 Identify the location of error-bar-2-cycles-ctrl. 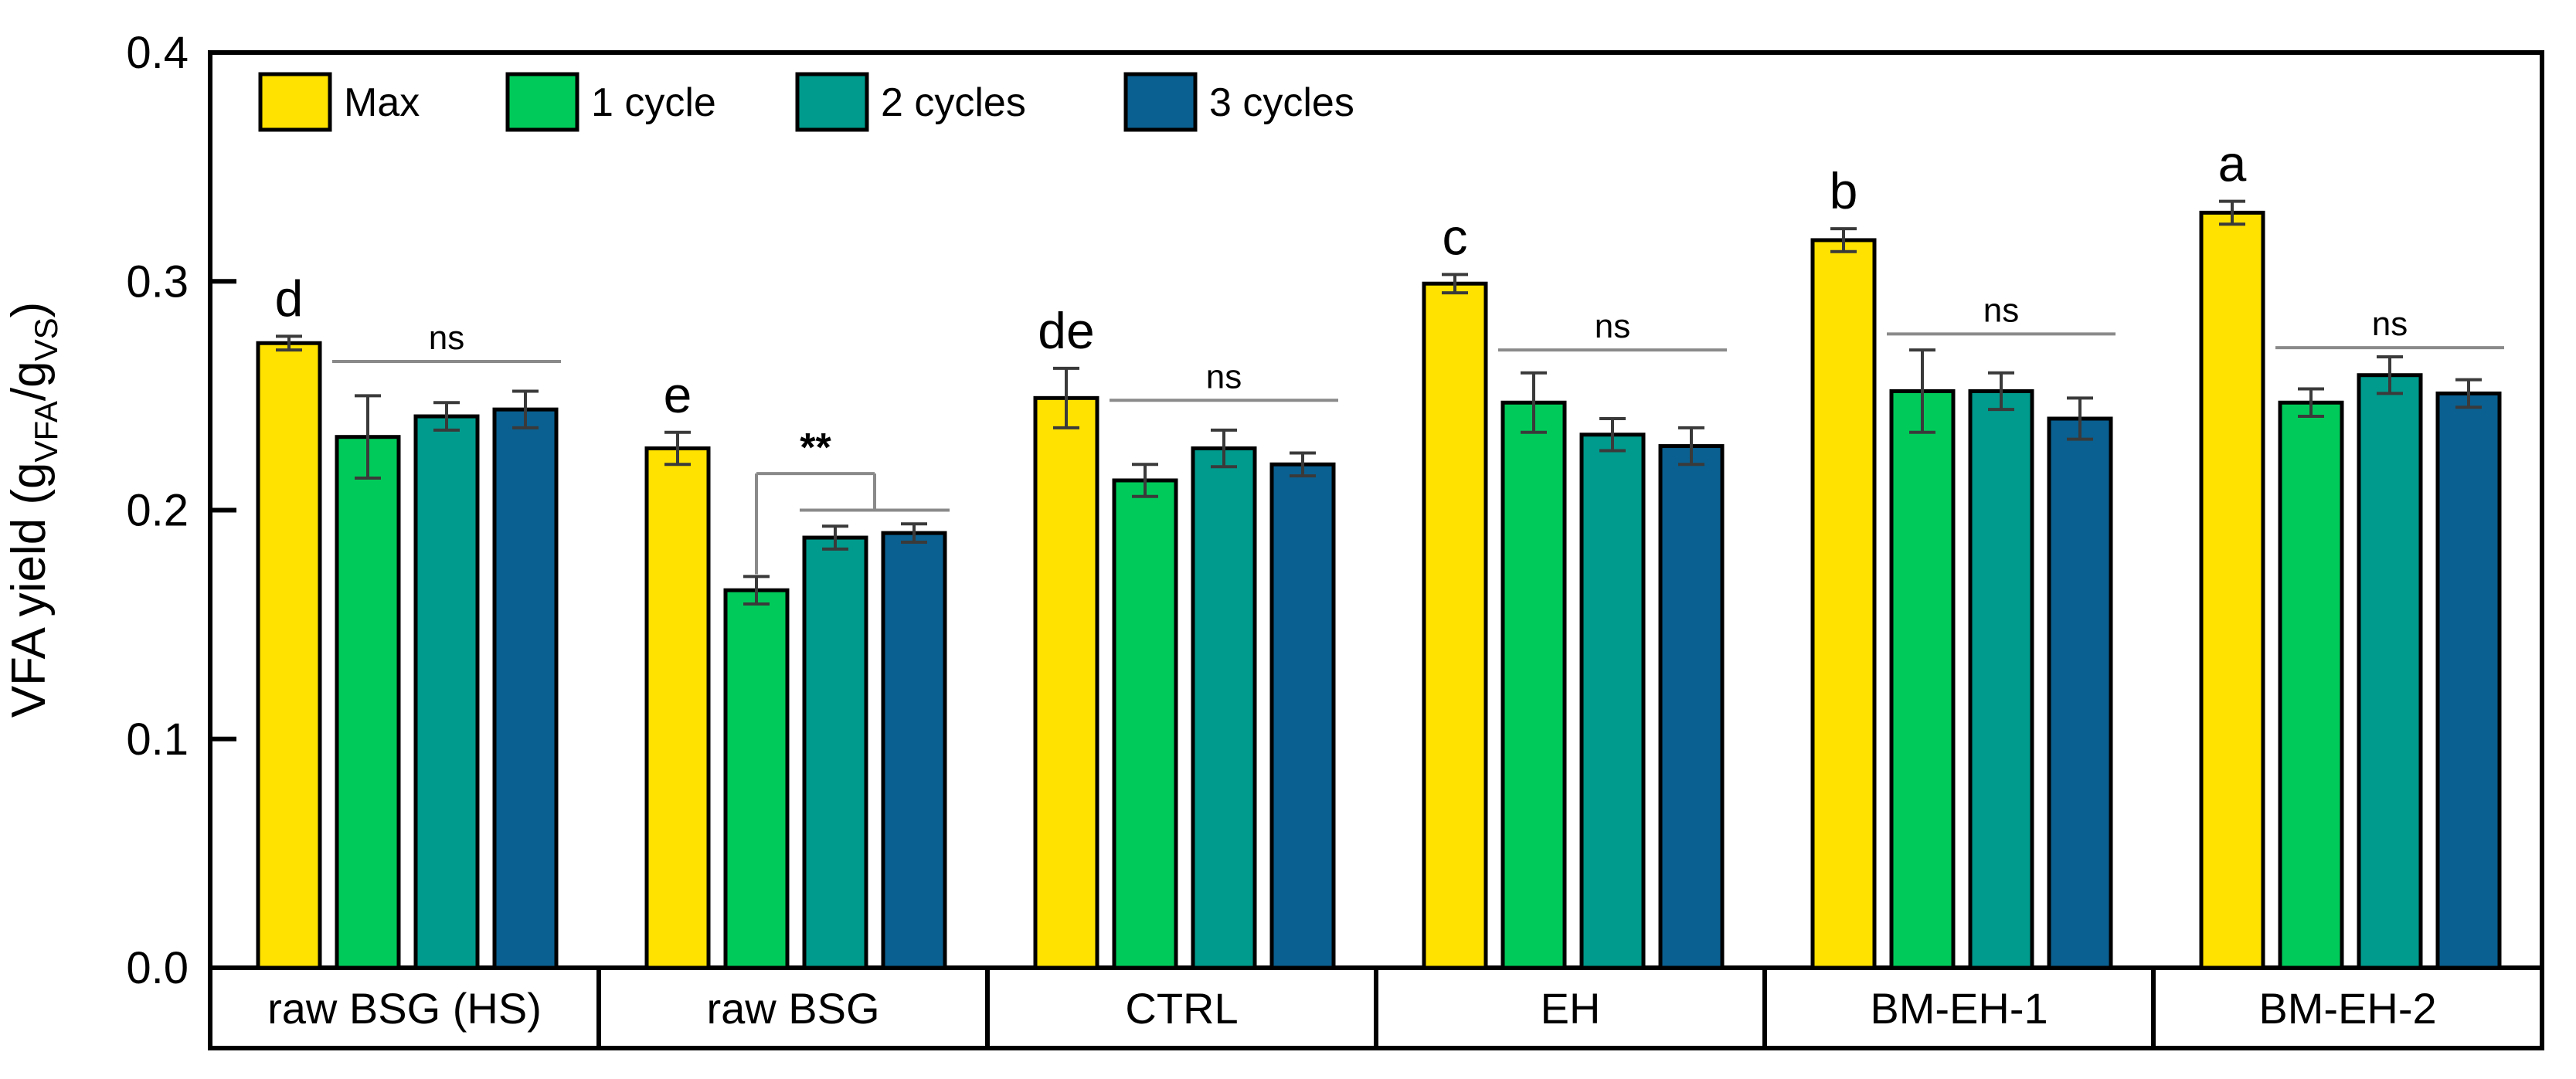
(1224, 448).